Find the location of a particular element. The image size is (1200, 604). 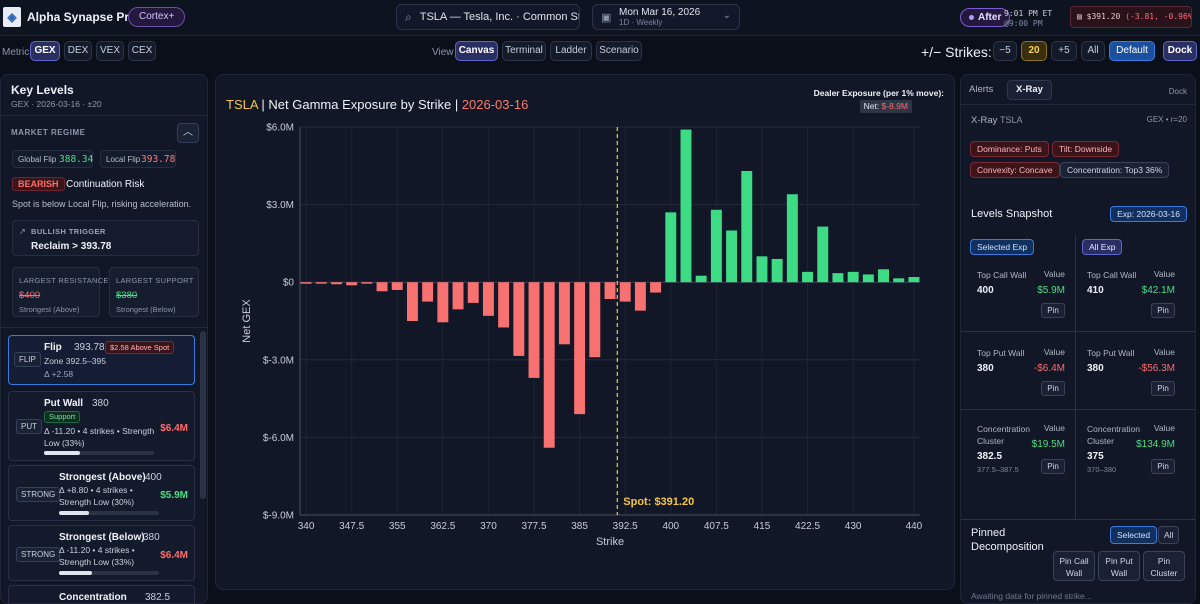

pinned-all-button: All is located at coordinates (1169, 535).